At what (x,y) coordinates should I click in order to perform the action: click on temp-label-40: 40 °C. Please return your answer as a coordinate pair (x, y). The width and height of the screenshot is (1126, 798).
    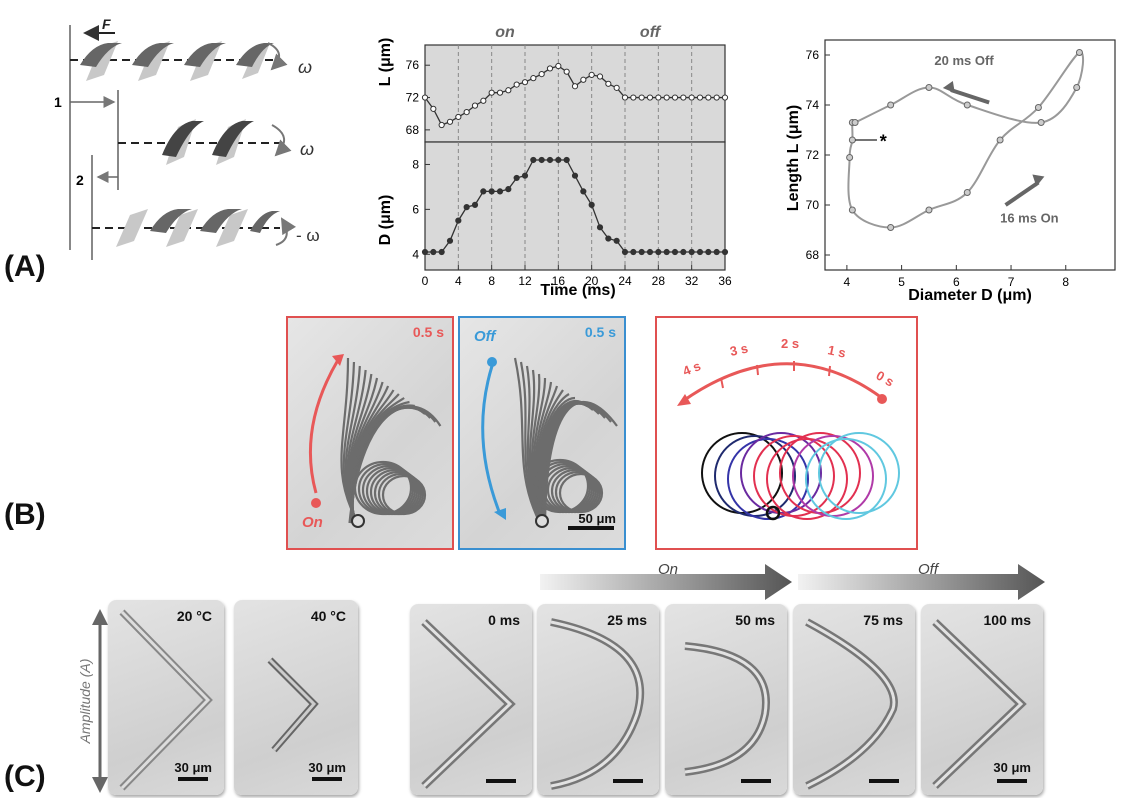
    Looking at the image, I should click on (328, 616).